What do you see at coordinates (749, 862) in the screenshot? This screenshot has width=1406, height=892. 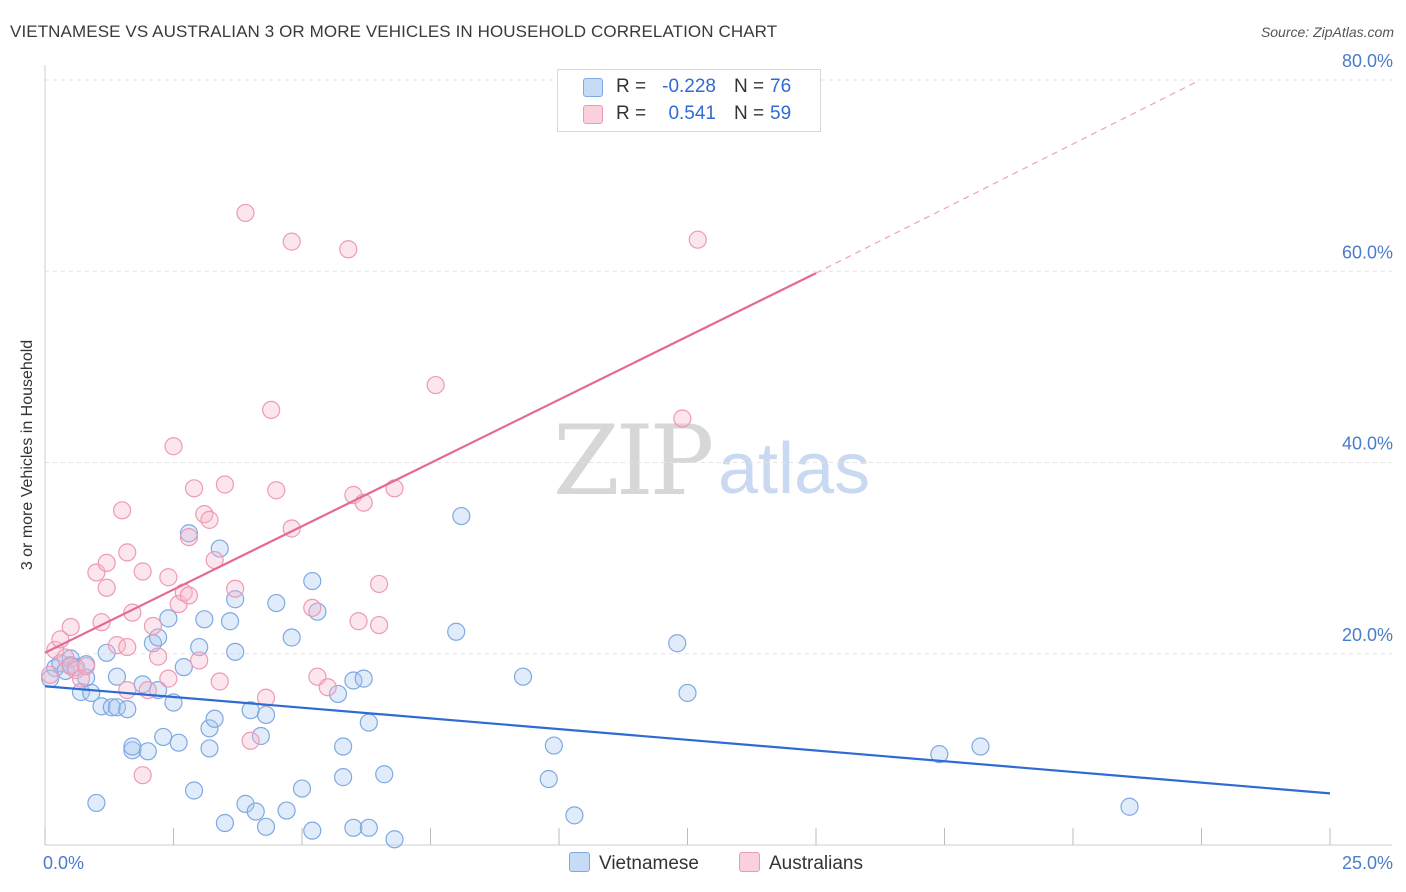 I see `bottom-legend-swatch-australians` at bounding box center [749, 862].